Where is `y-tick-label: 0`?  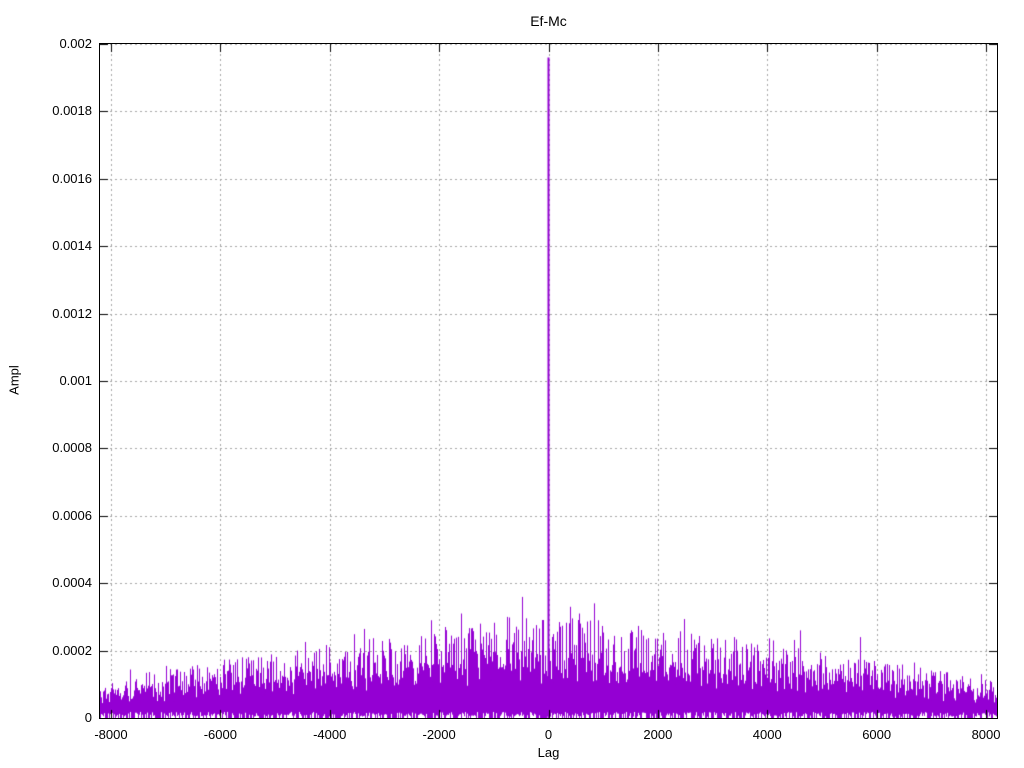
y-tick-label: 0 is located at coordinates (88, 717).